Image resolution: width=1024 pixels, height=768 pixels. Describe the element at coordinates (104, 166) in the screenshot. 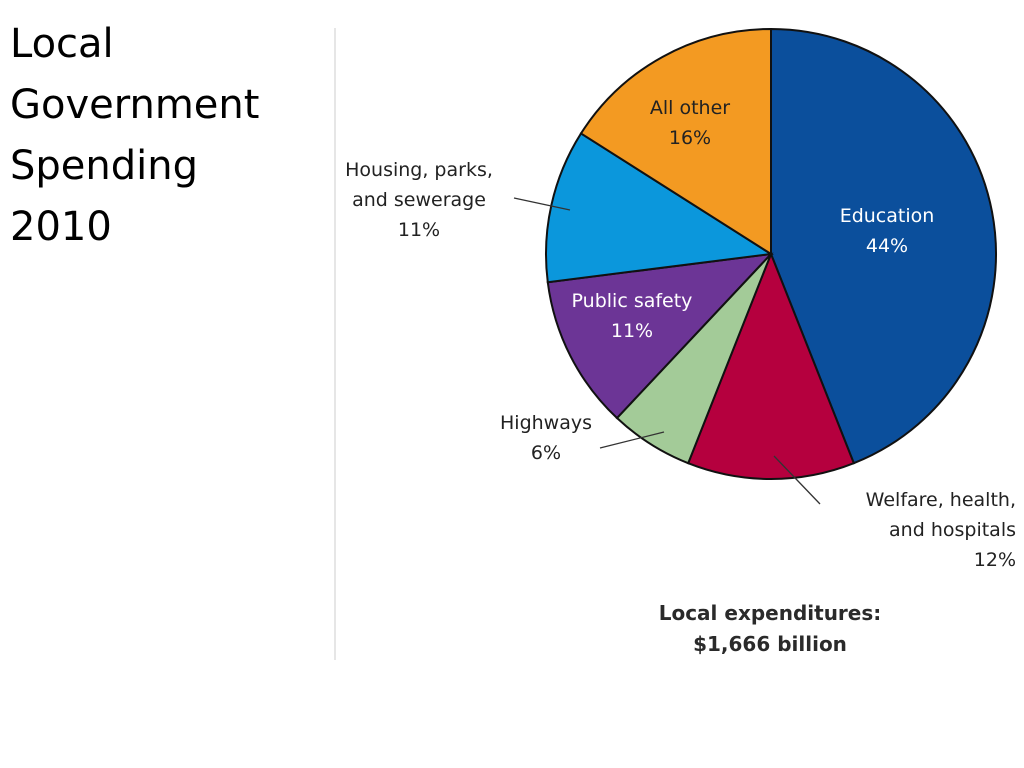

I see `slide-title-line-3: Spending` at that location.